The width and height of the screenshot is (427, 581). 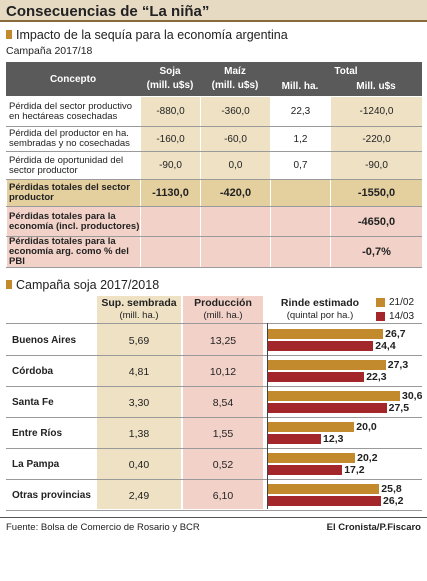 I want to click on table-cell: -1550,0, so click(x=376, y=193).